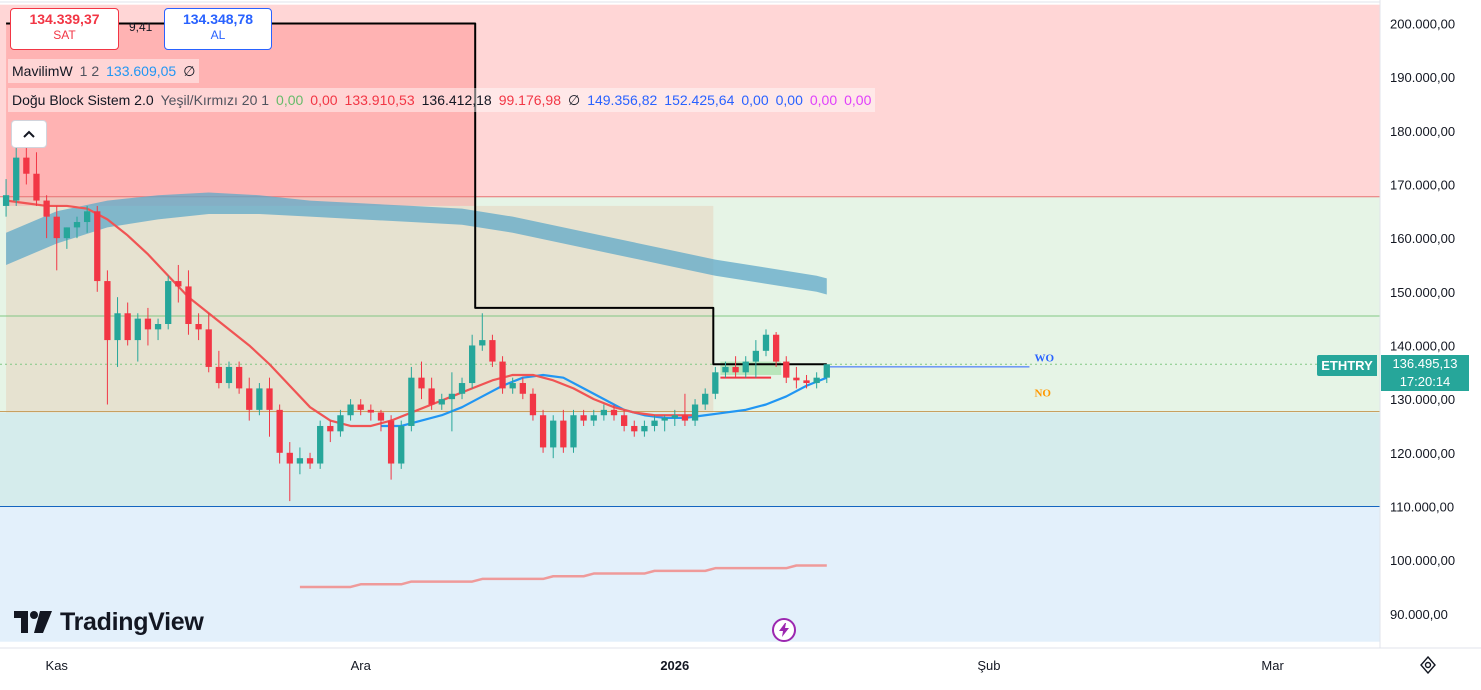  I want to click on indicator-value: ∅, so click(574, 99).